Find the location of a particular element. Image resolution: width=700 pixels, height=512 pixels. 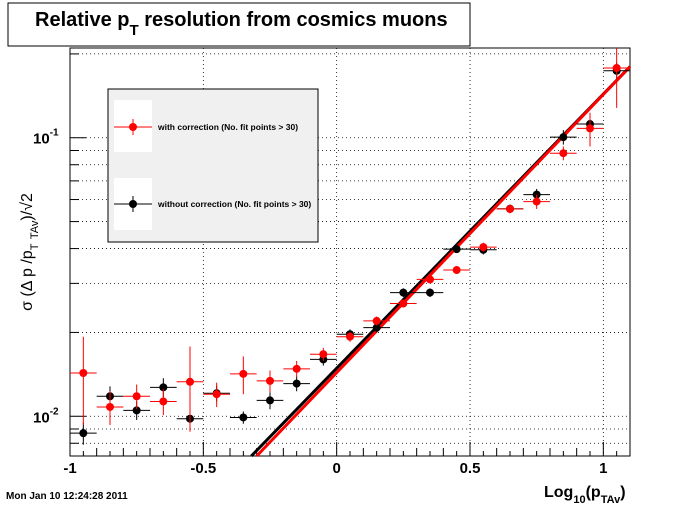

ylabel-sigma: σ (Δ p /p is located at coordinates (27, 280).